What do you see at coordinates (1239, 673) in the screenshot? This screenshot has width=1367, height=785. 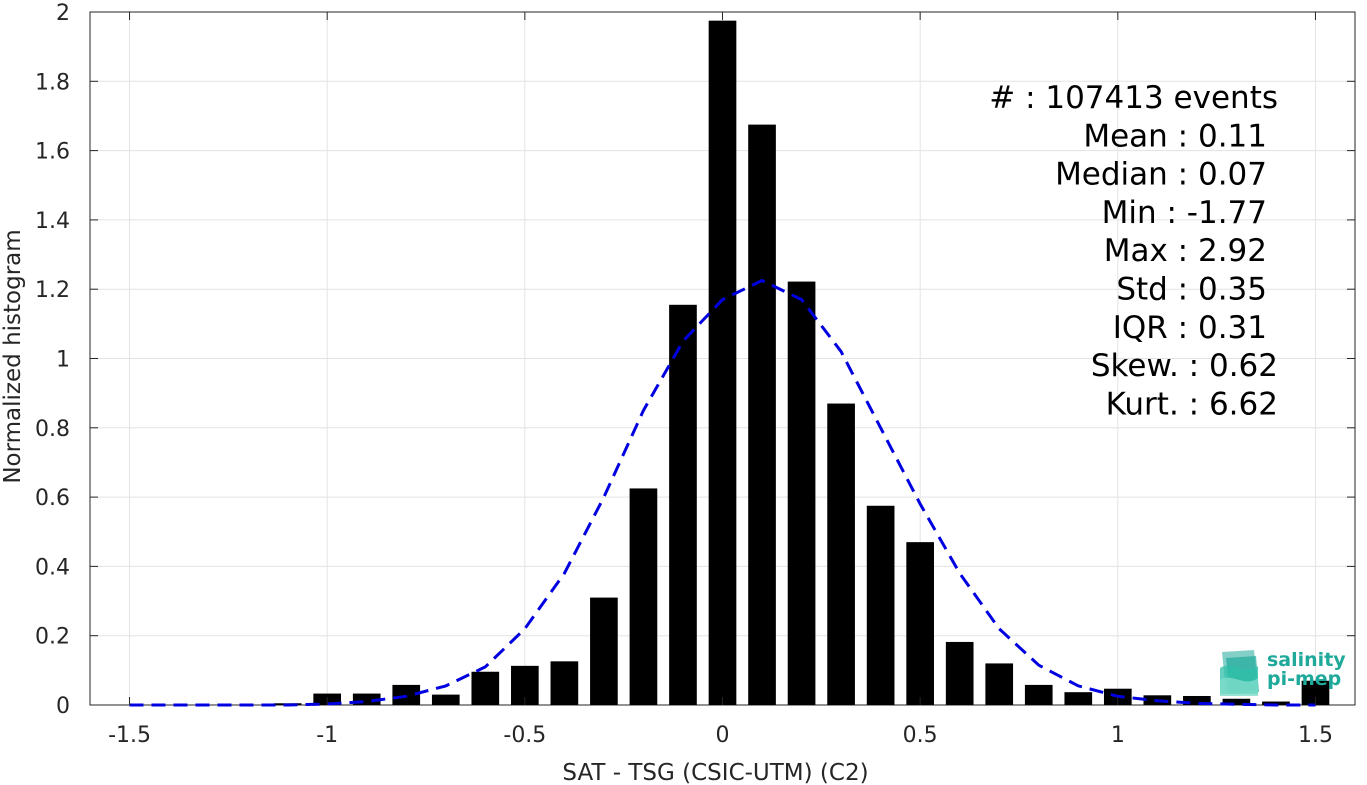 I see `logo-mark-icon` at bounding box center [1239, 673].